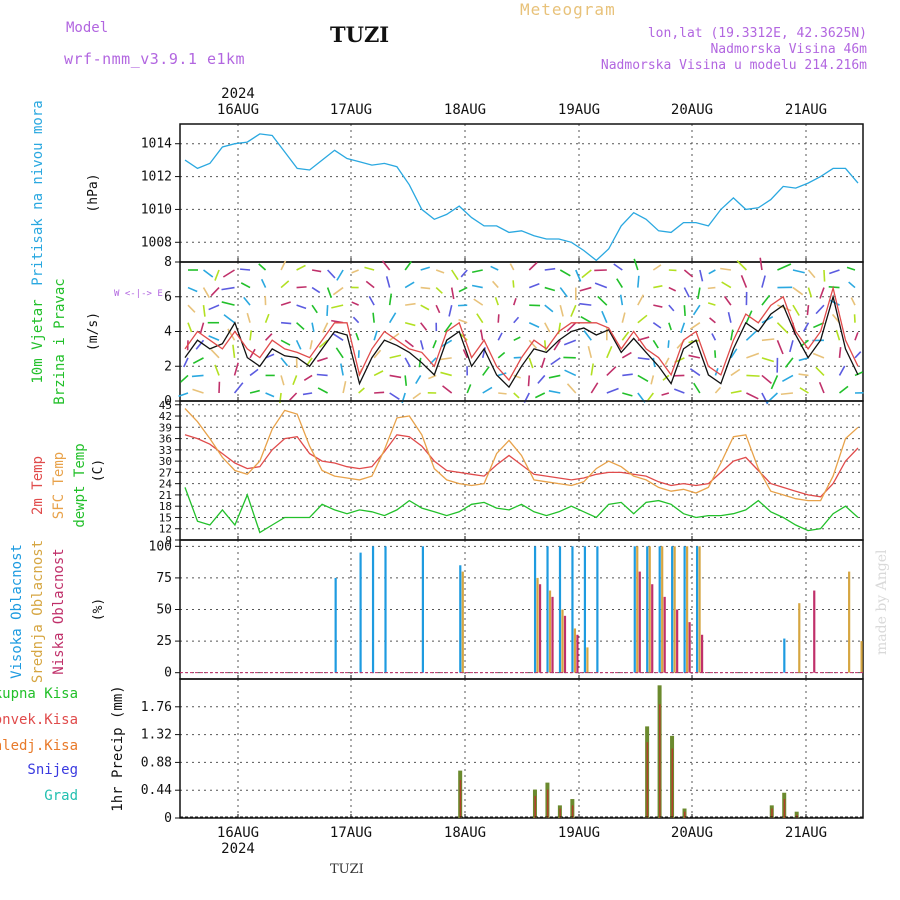  What do you see at coordinates (568, 9) in the screenshot?
I see `meteogram-label: Meteogram` at bounding box center [568, 9].